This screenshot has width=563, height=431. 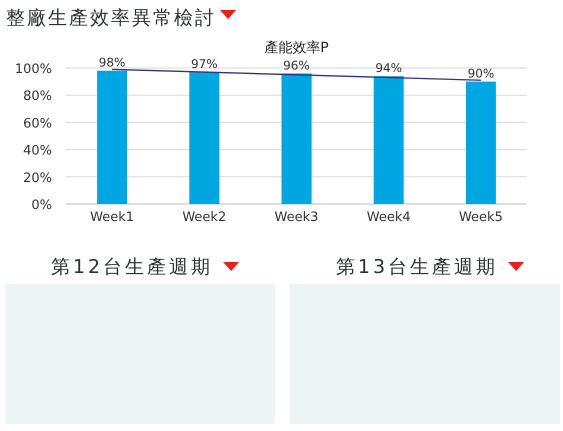 I want to click on y-tick-label: 60%, so click(x=37, y=124).